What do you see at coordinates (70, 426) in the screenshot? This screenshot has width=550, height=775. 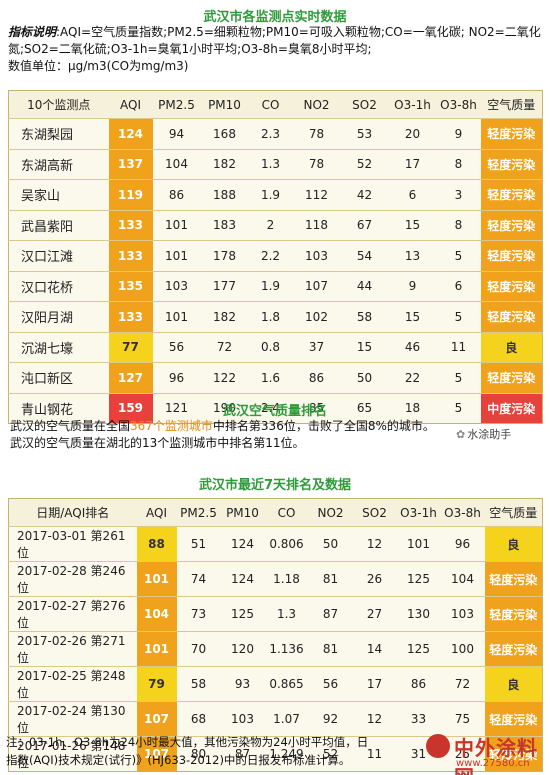 I see `rank-line1-a: 武汉的空气质量在全国` at bounding box center [70, 426].